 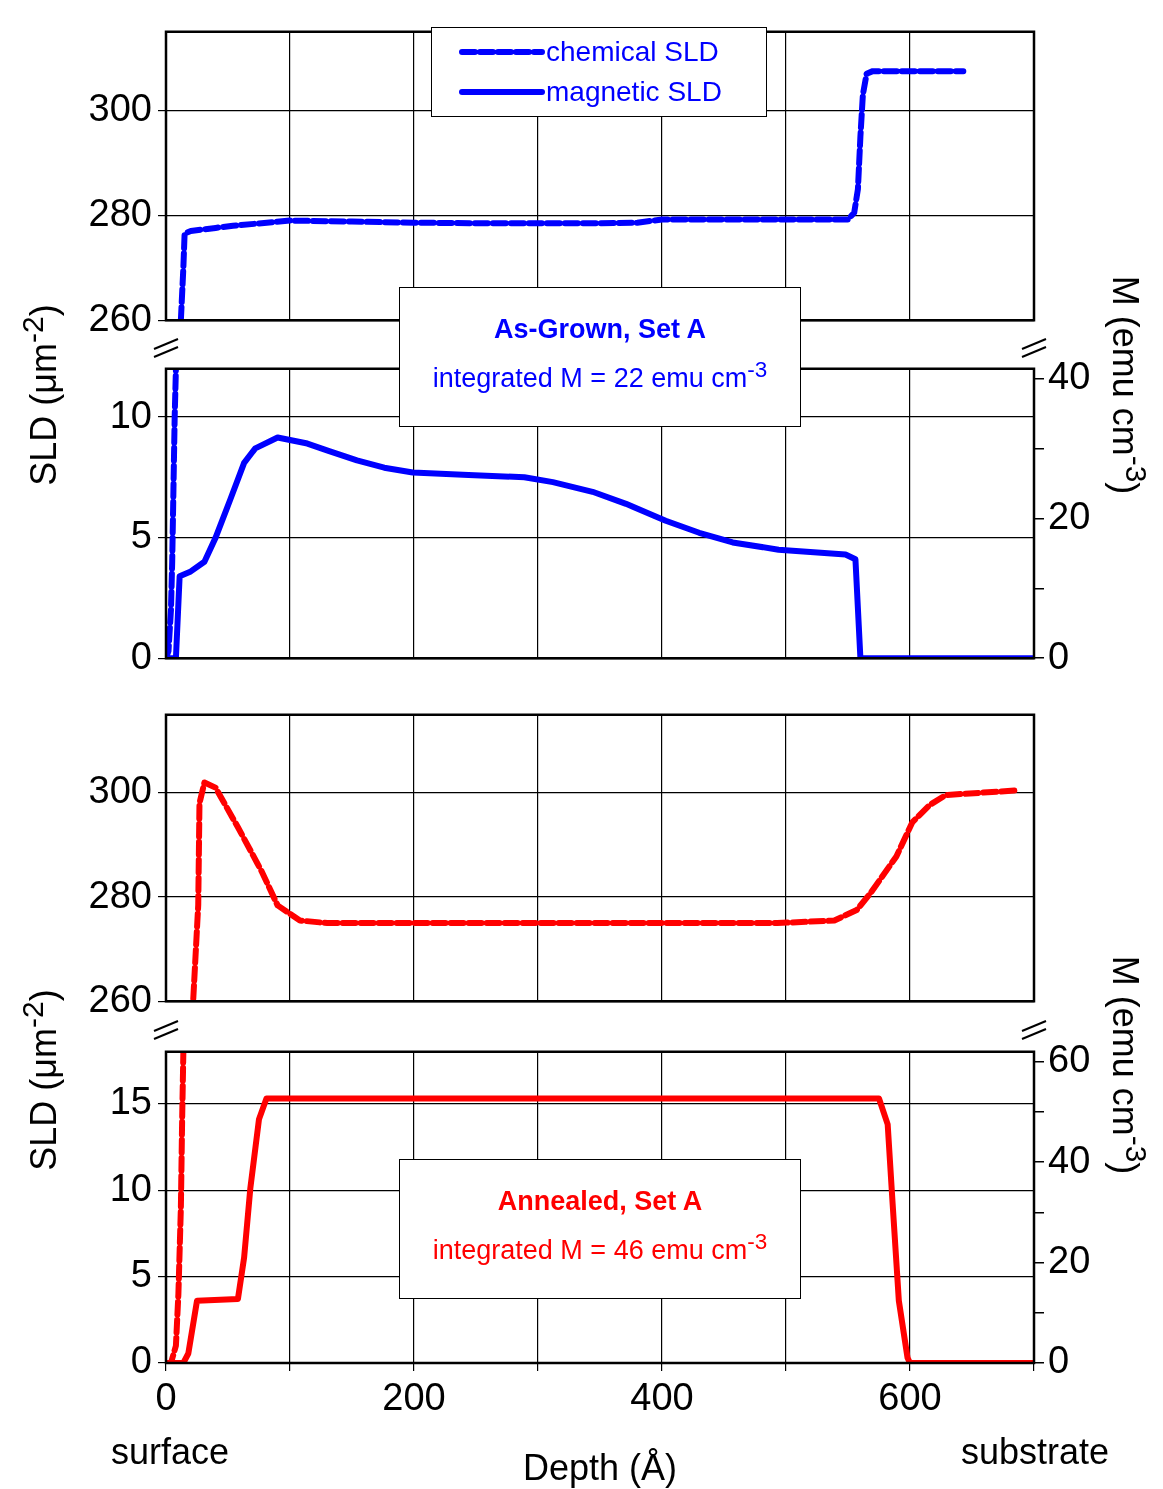 What do you see at coordinates (632, 52) in the screenshot?
I see `legend-label: chemical SLD` at bounding box center [632, 52].